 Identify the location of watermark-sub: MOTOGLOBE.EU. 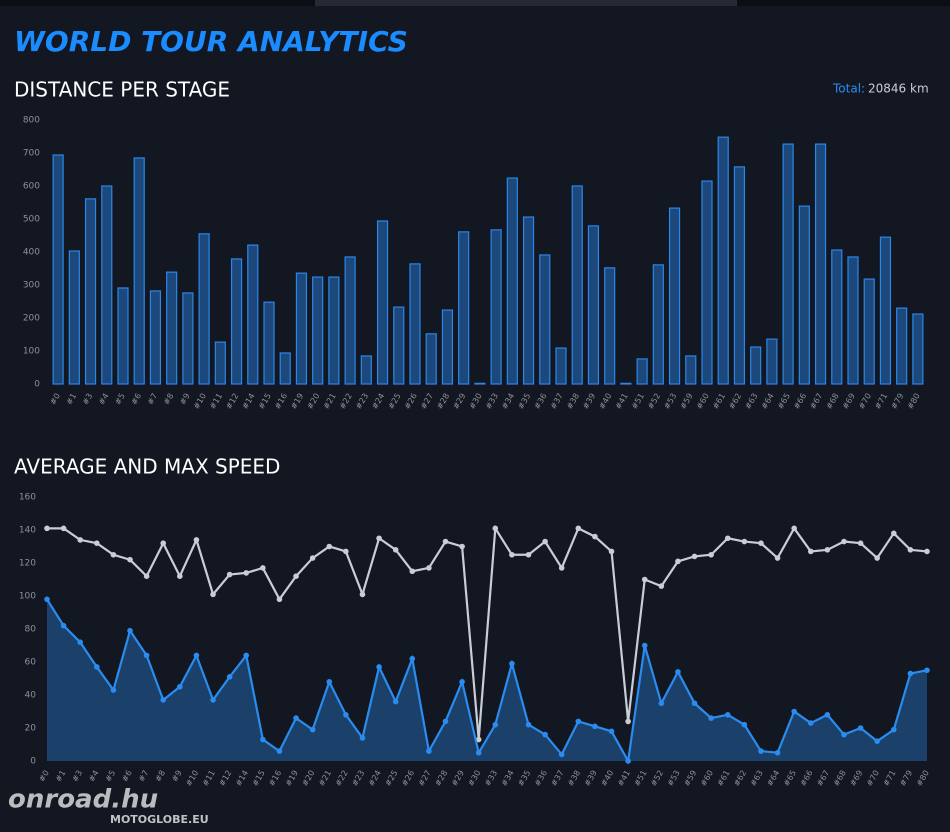
(159, 819).